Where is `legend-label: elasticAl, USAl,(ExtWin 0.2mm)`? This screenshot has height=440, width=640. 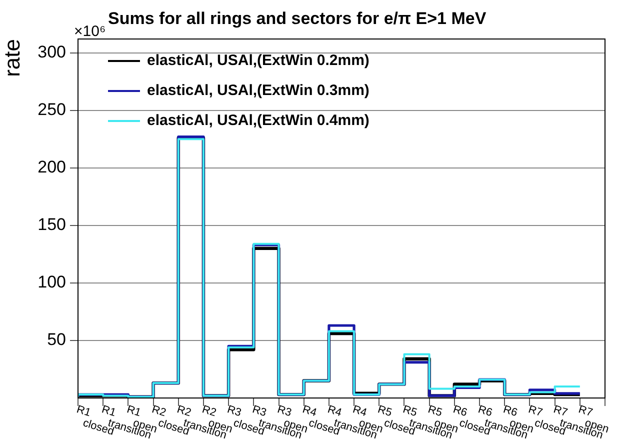 legend-label: elasticAl, USAl,(ExtWin 0.2mm) is located at coordinates (258, 61).